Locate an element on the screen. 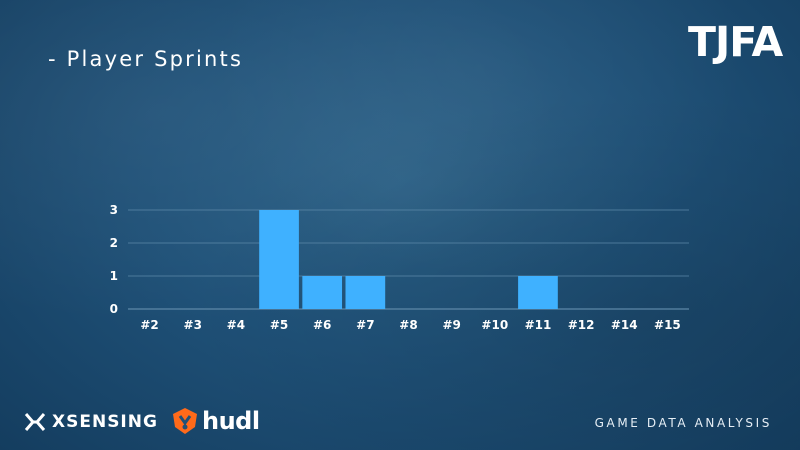 This screenshot has height=450, width=800. y-tick-label: 1 is located at coordinates (114, 276).